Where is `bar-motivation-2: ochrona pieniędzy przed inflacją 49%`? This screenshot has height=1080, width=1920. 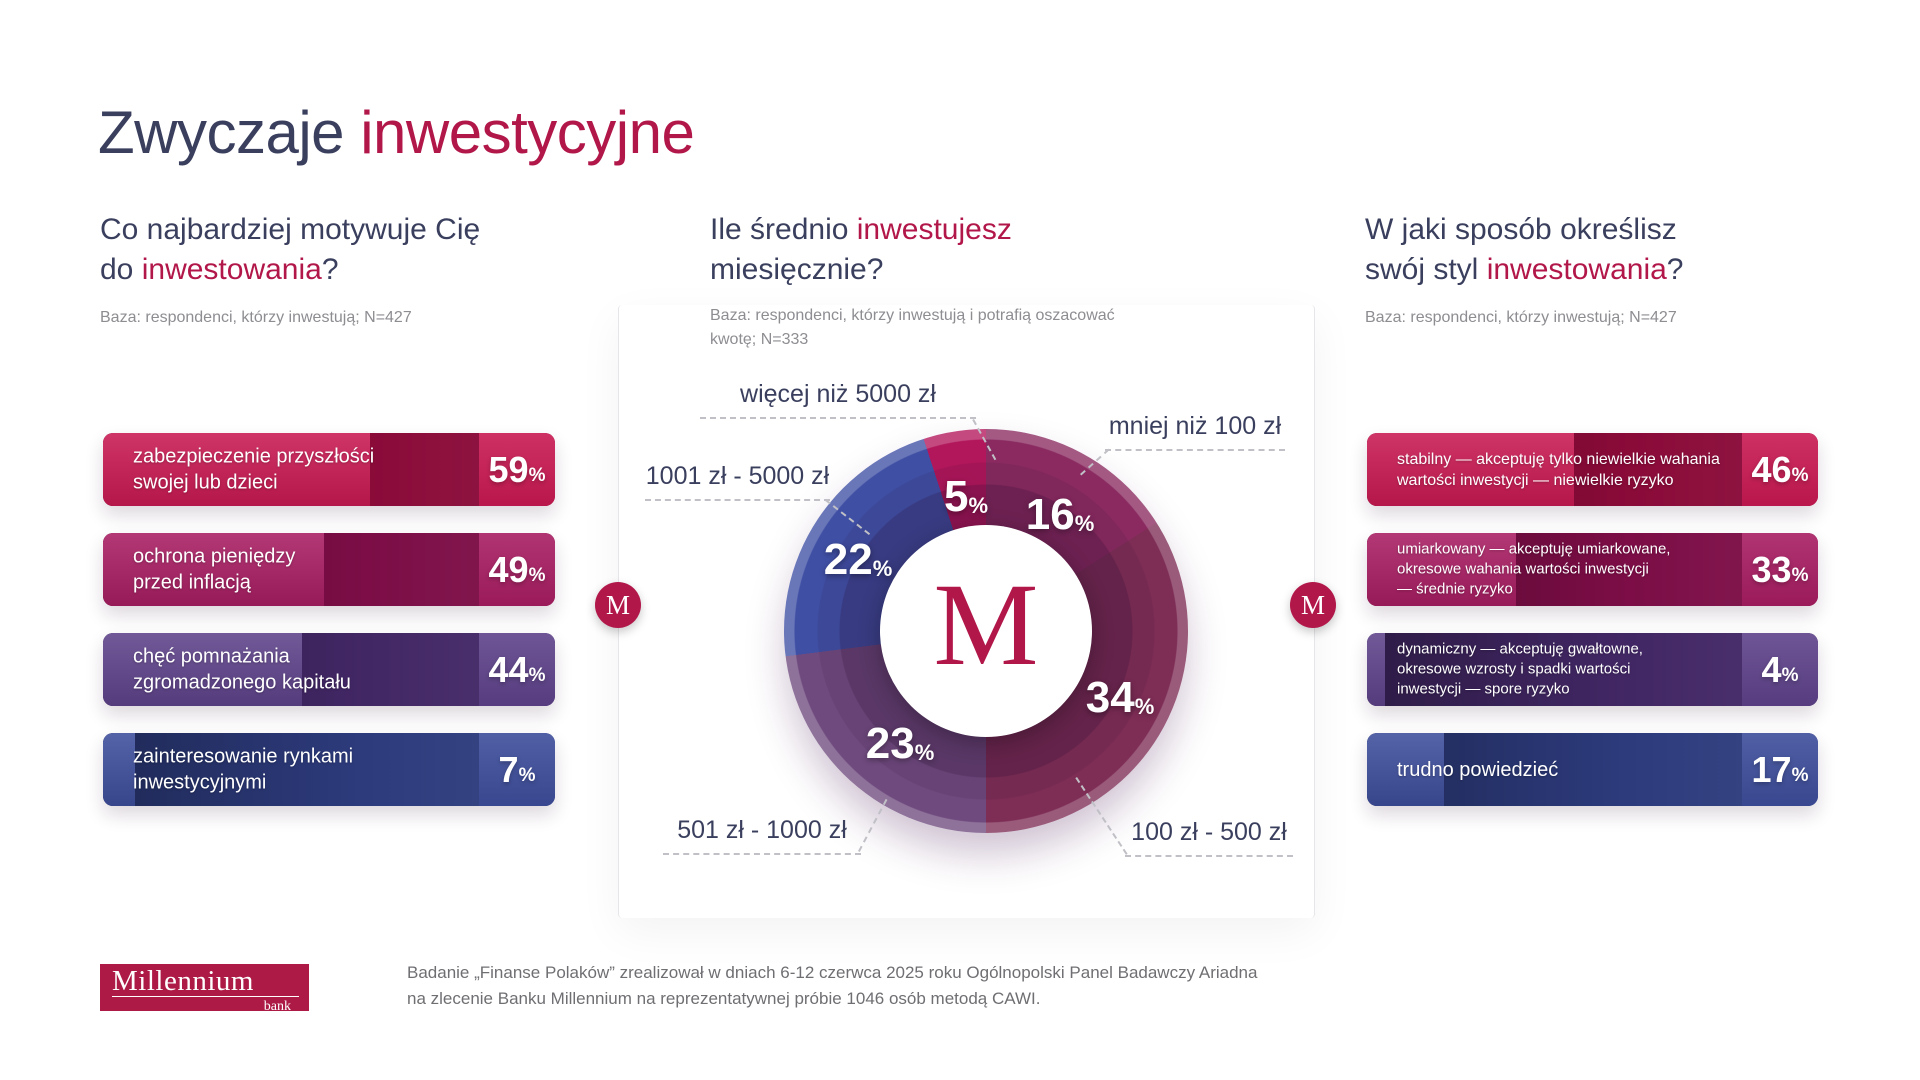 bar-motivation-2: ochrona pieniędzy przed inflacją 49% is located at coordinates (329, 569).